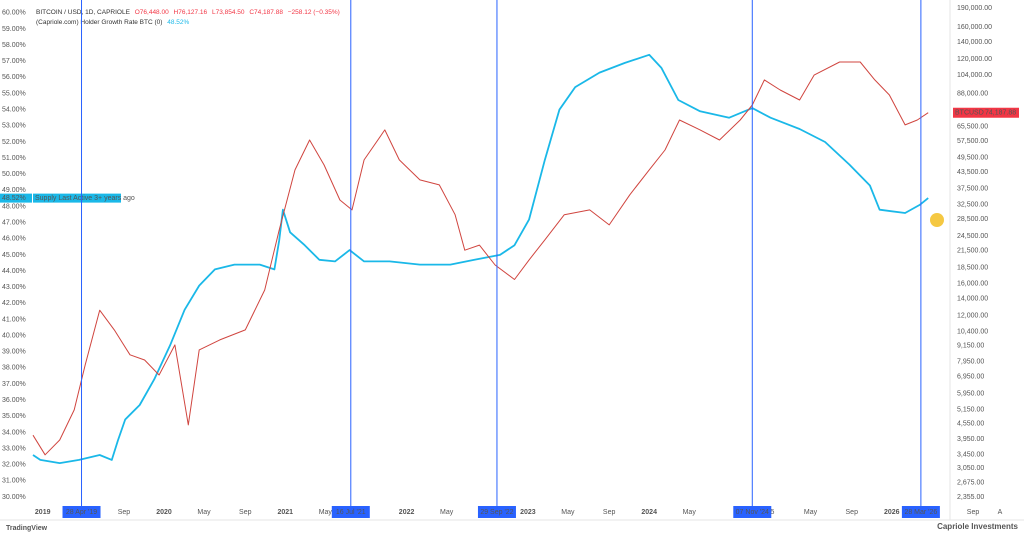 This screenshot has height=535, width=1024. What do you see at coordinates (972, 94) in the screenshot?
I see `y2-tick-label: 88,000.00` at bounding box center [972, 94].